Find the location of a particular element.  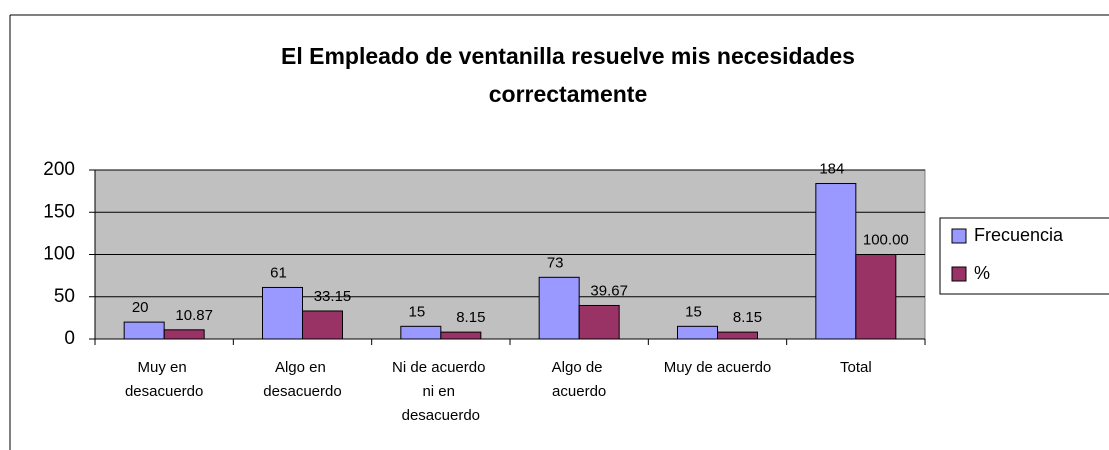

x-tick-label: Algo en desacuerdo is located at coordinates (302, 379).